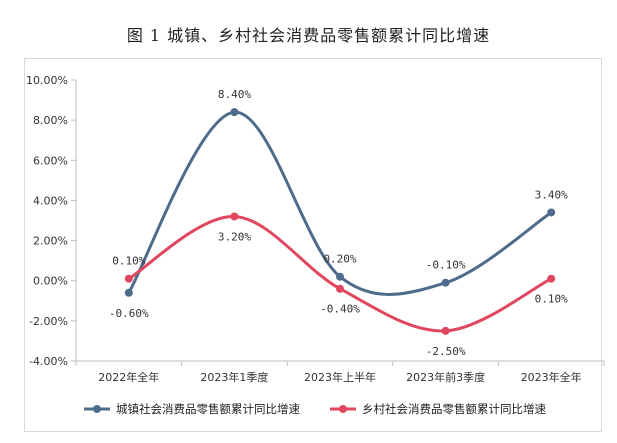  I want to click on y-tick-label: 4.00%, so click(50, 200).